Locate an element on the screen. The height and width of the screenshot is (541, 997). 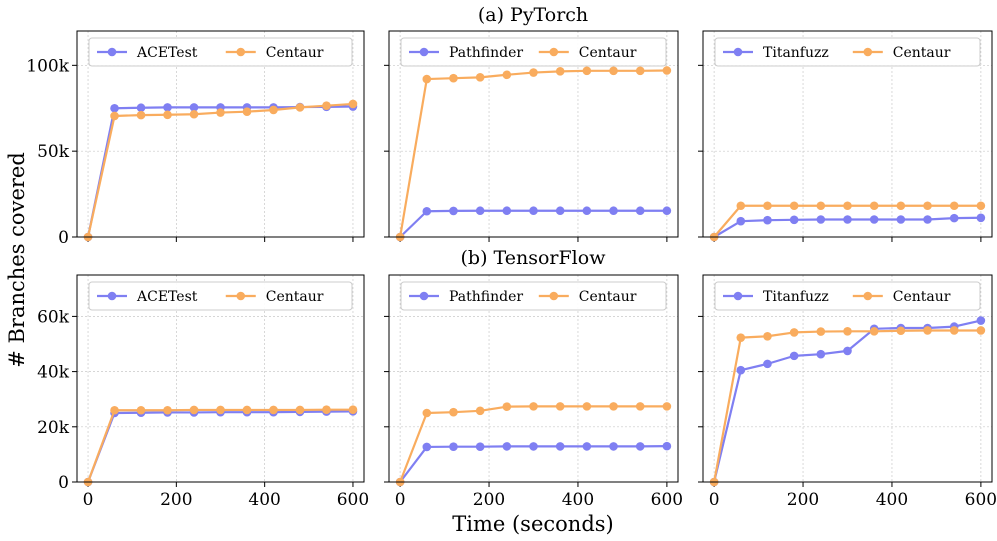
y-tick-label: 60k is located at coordinates (53, 317).